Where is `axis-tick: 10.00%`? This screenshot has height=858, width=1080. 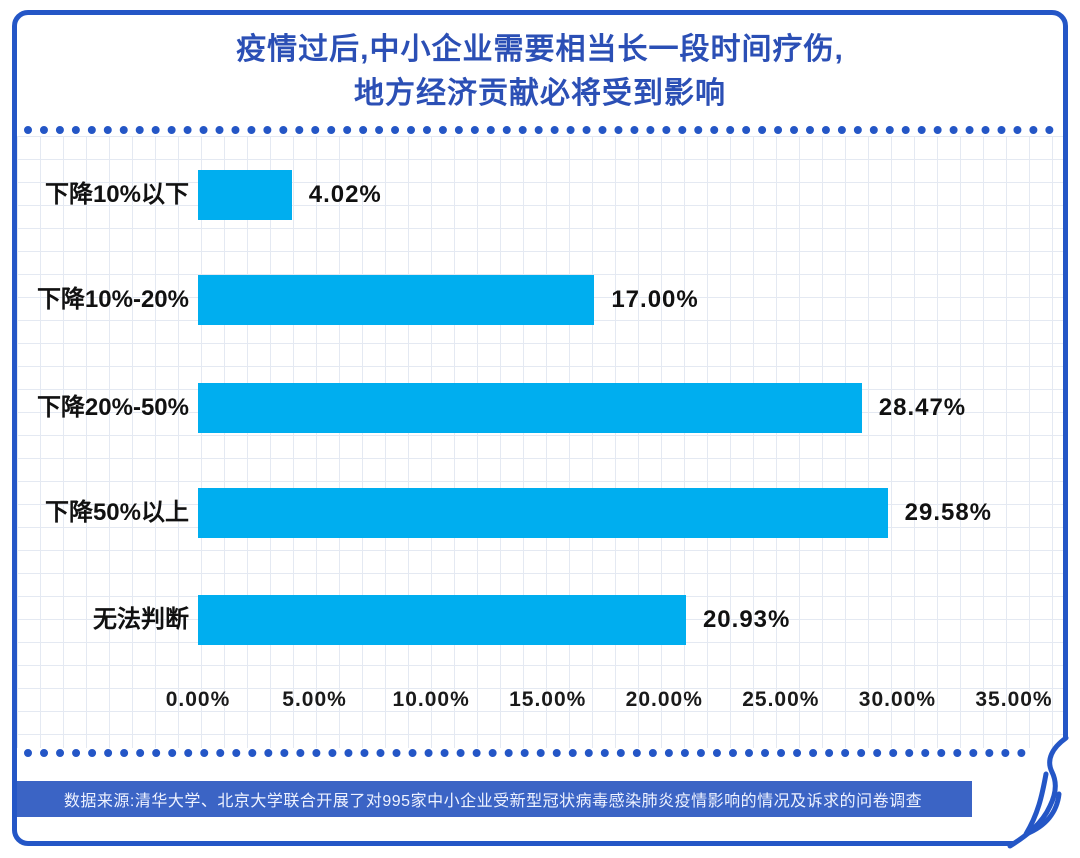 axis-tick: 10.00% is located at coordinates (431, 699).